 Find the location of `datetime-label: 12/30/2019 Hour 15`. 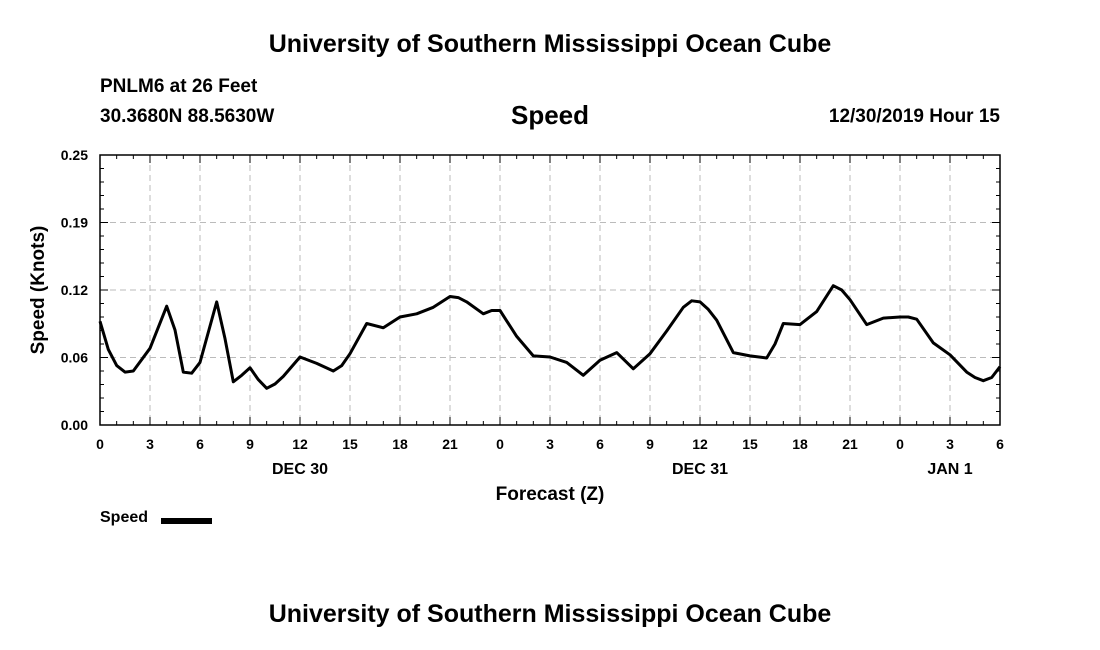

datetime-label: 12/30/2019 Hour 15 is located at coordinates (914, 116).